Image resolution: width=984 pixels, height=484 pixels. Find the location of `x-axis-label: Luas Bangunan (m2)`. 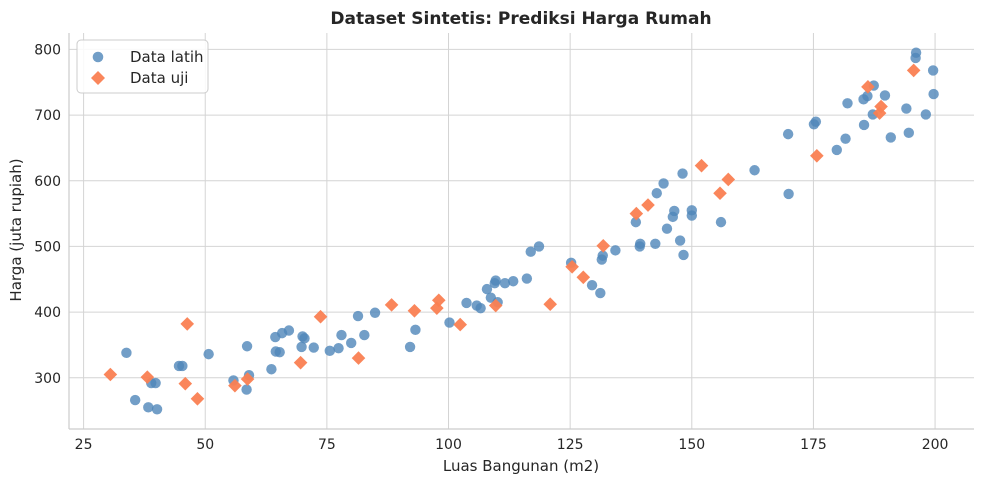

x-axis-label: Luas Bangunan (m2) is located at coordinates (521, 466).